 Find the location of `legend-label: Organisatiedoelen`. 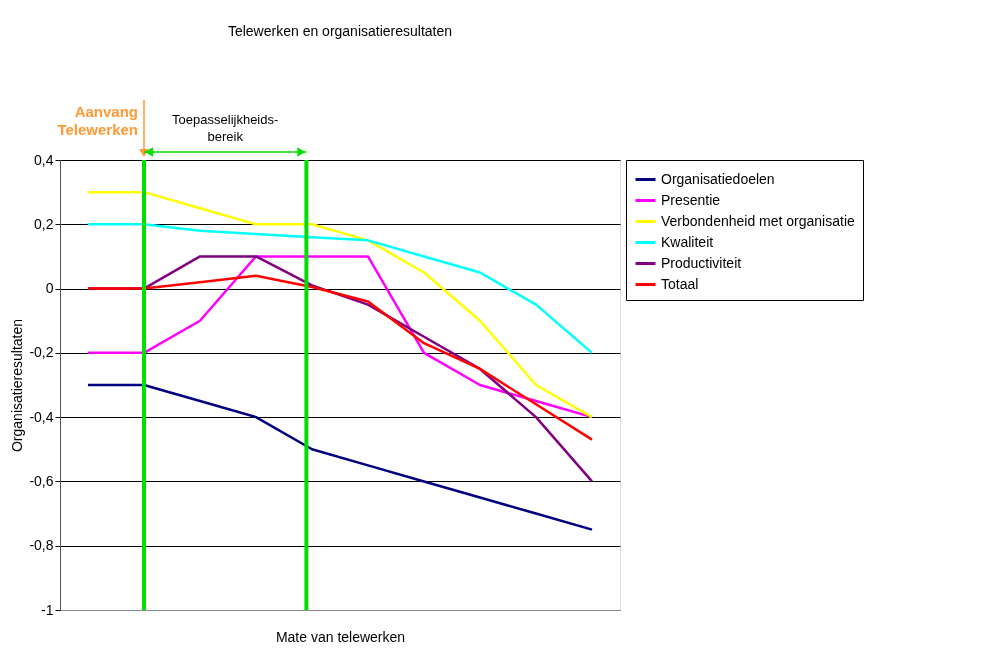

legend-label: Organisatiedoelen is located at coordinates (718, 178).